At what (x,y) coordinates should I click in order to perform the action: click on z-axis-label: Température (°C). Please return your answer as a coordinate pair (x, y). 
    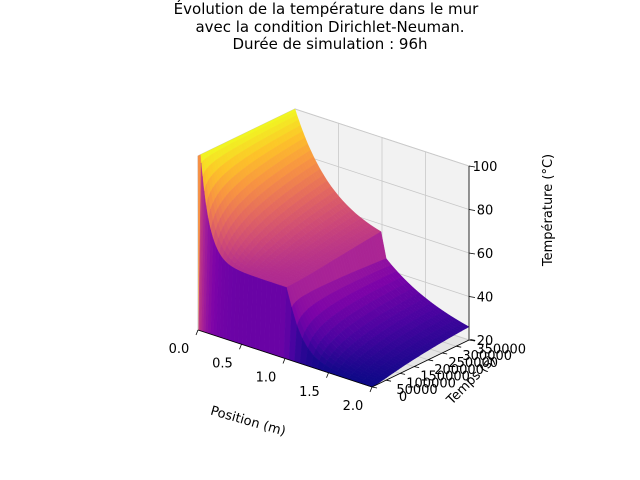
    Looking at the image, I should click on (548, 210).